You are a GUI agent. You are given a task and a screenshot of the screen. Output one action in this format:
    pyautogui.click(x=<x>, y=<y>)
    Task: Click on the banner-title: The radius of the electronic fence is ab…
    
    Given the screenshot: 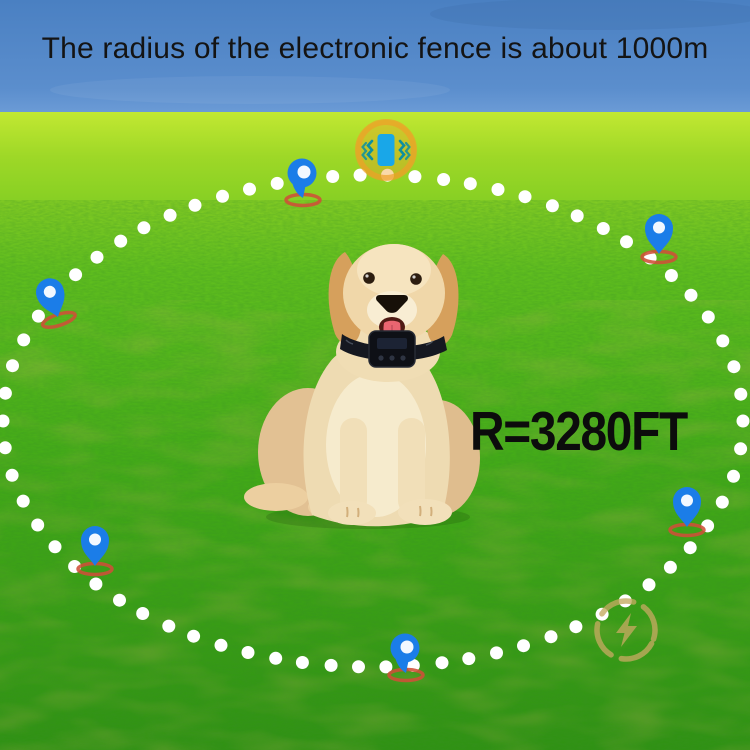 What is the action you would take?
    pyautogui.click(x=375, y=48)
    